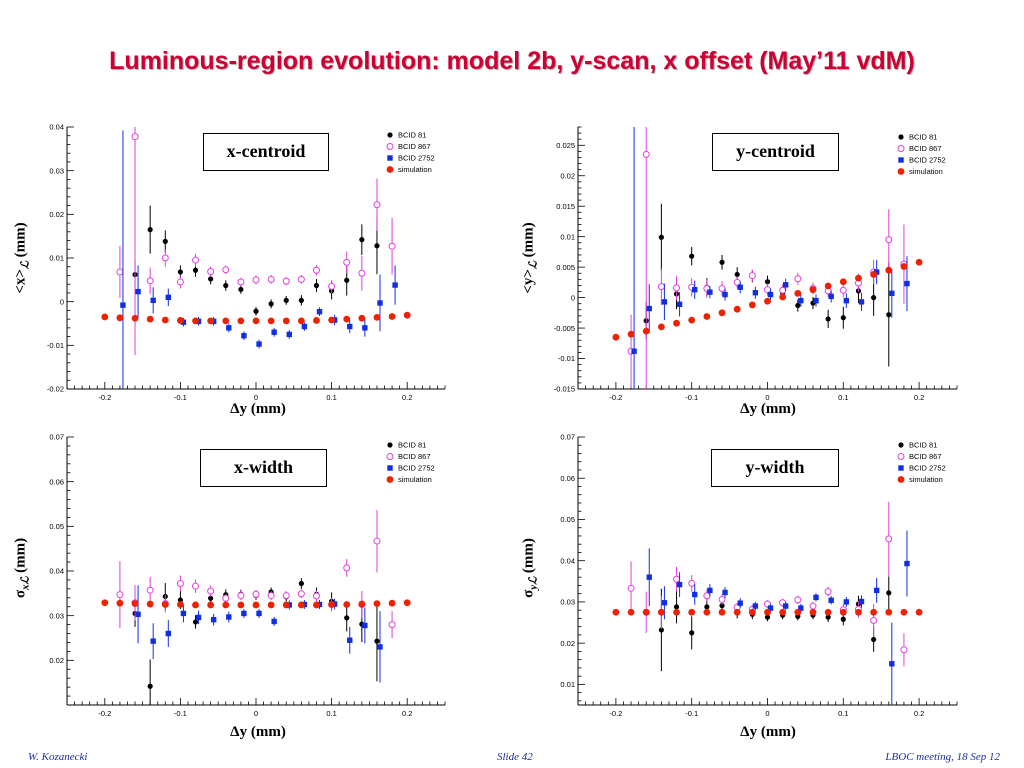 The width and height of the screenshot is (1024, 768). Describe the element at coordinates (104, 397) in the screenshot. I see `x-tick-label: -0.2` at that location.